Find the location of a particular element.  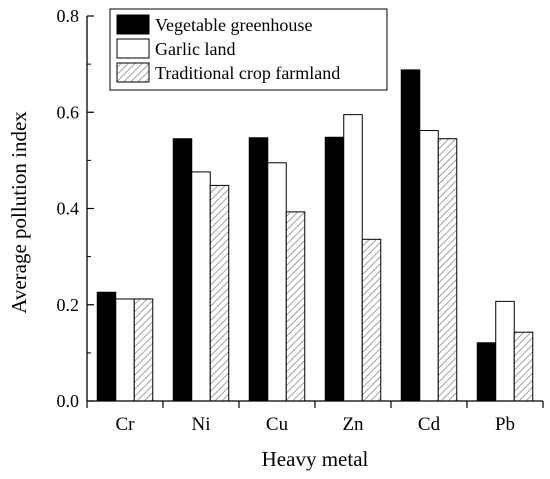

y-tick-label: 0.4 is located at coordinates (68, 209).